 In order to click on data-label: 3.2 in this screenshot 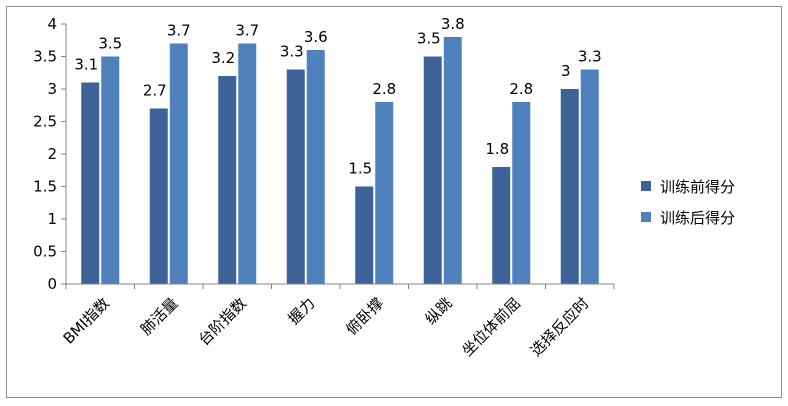, I will do `click(223, 58)`.